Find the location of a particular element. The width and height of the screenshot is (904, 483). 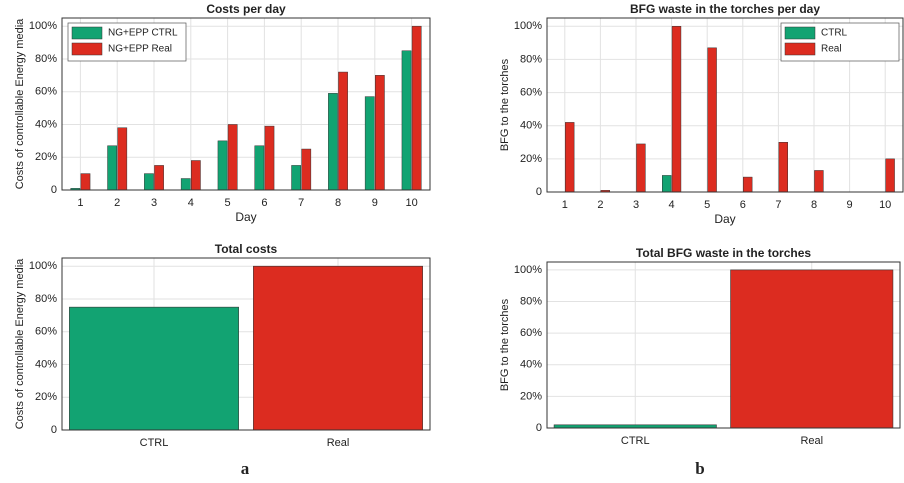

legend-label: NG+EPP CTRL is located at coordinates (143, 33).